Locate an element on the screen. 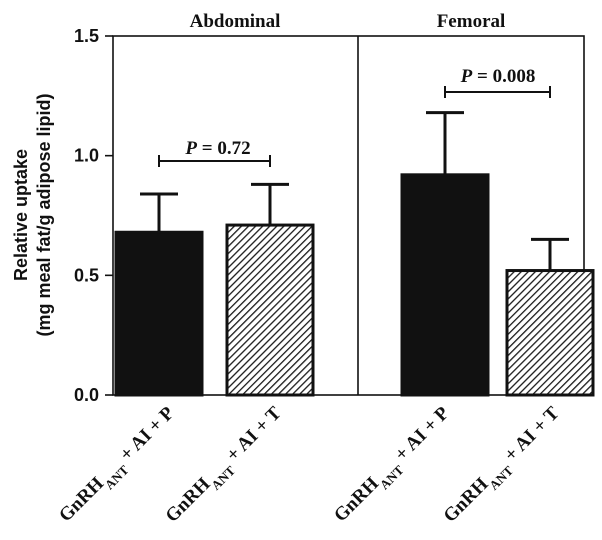  x-label-2: GnRHANT + AI + T is located at coordinates (226, 466).